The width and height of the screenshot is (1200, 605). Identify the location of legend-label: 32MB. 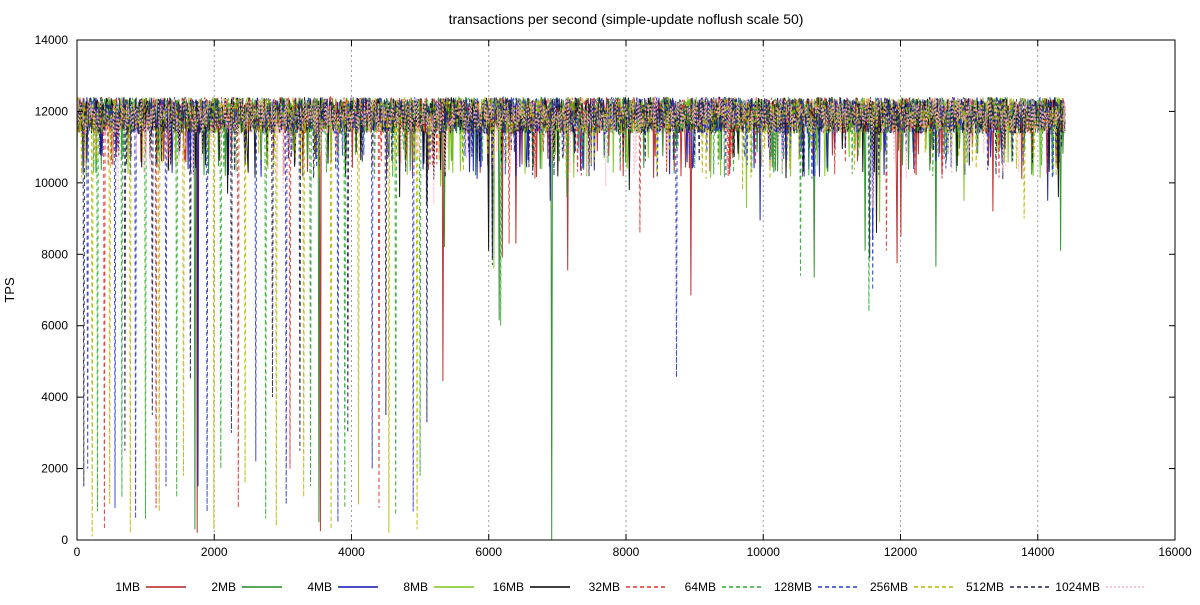
(604, 587).